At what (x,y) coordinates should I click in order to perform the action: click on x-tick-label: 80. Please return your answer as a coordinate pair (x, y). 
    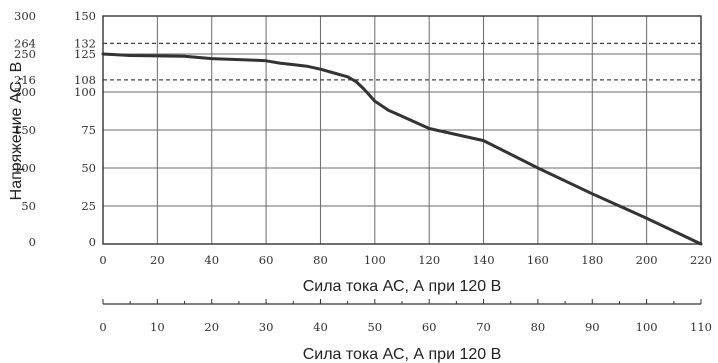
    Looking at the image, I should click on (320, 260).